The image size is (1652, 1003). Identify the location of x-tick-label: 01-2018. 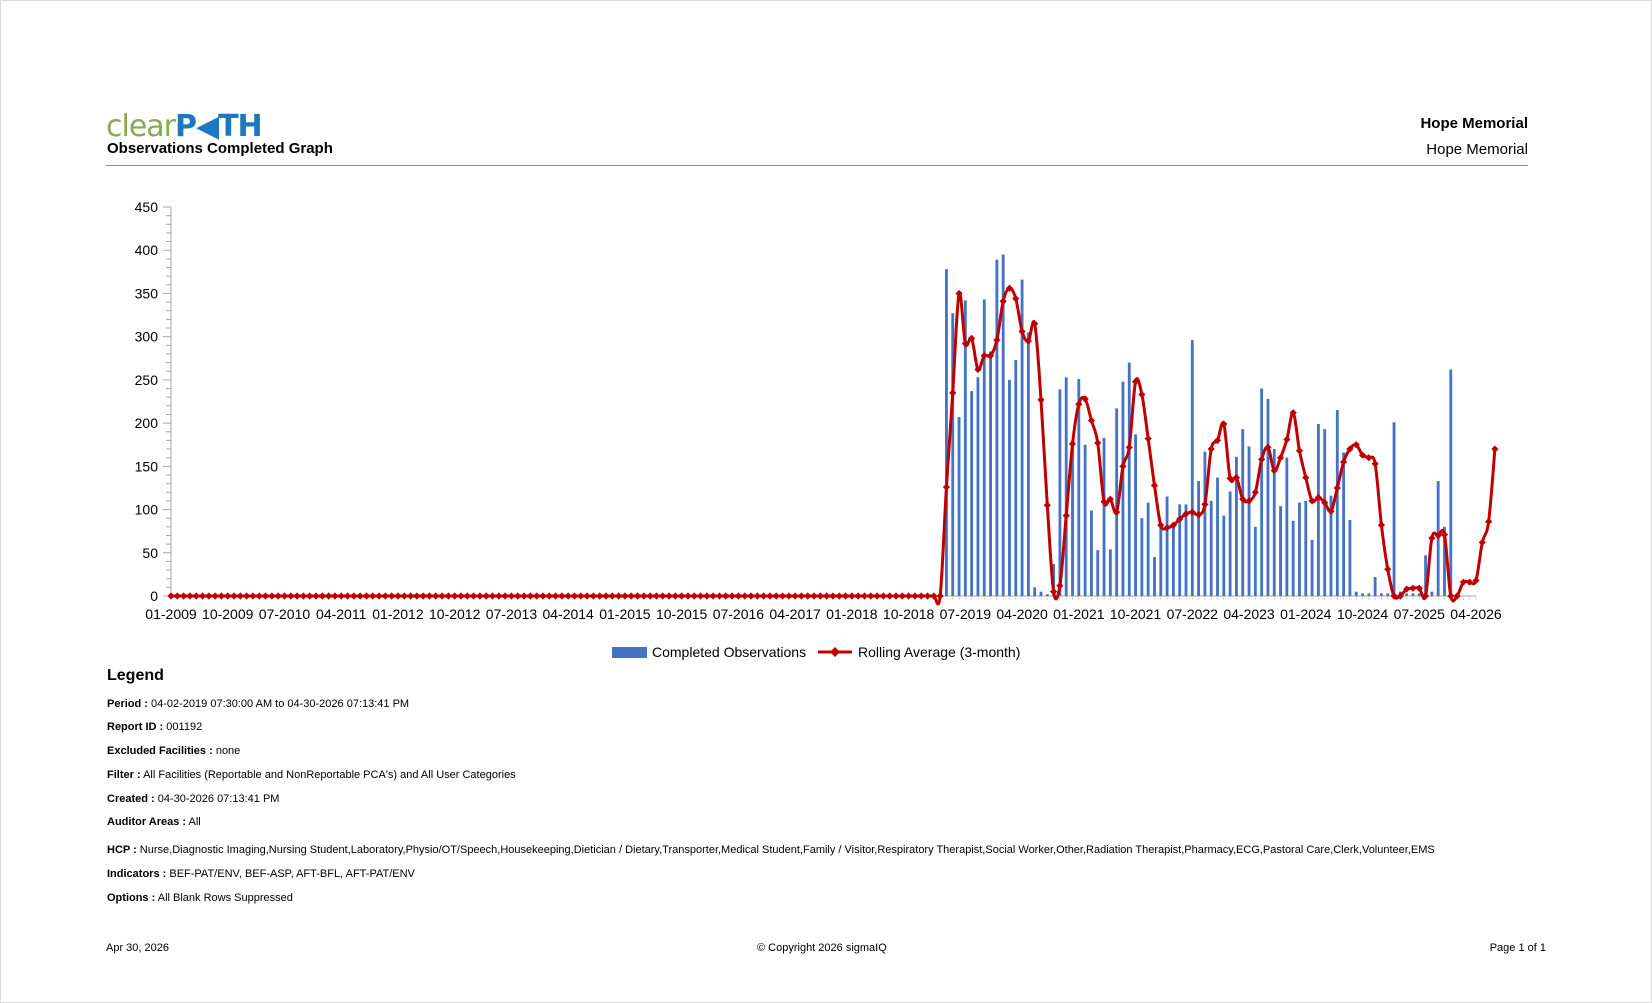
(852, 614).